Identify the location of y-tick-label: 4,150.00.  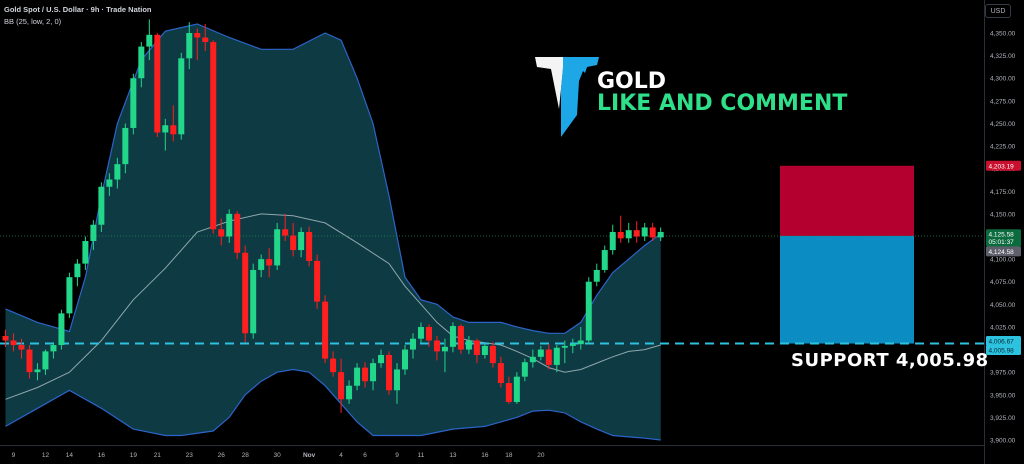
(1003, 214).